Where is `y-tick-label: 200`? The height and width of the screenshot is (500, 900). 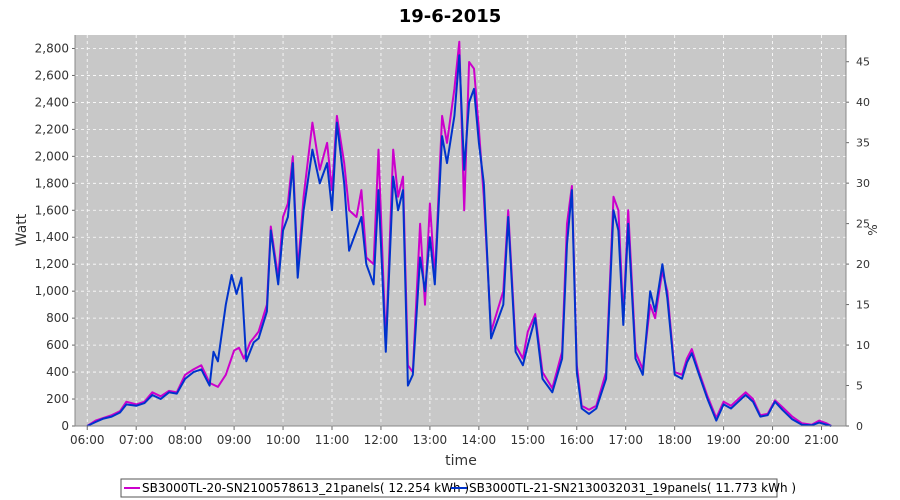 y-tick-label: 200 is located at coordinates (57, 399).